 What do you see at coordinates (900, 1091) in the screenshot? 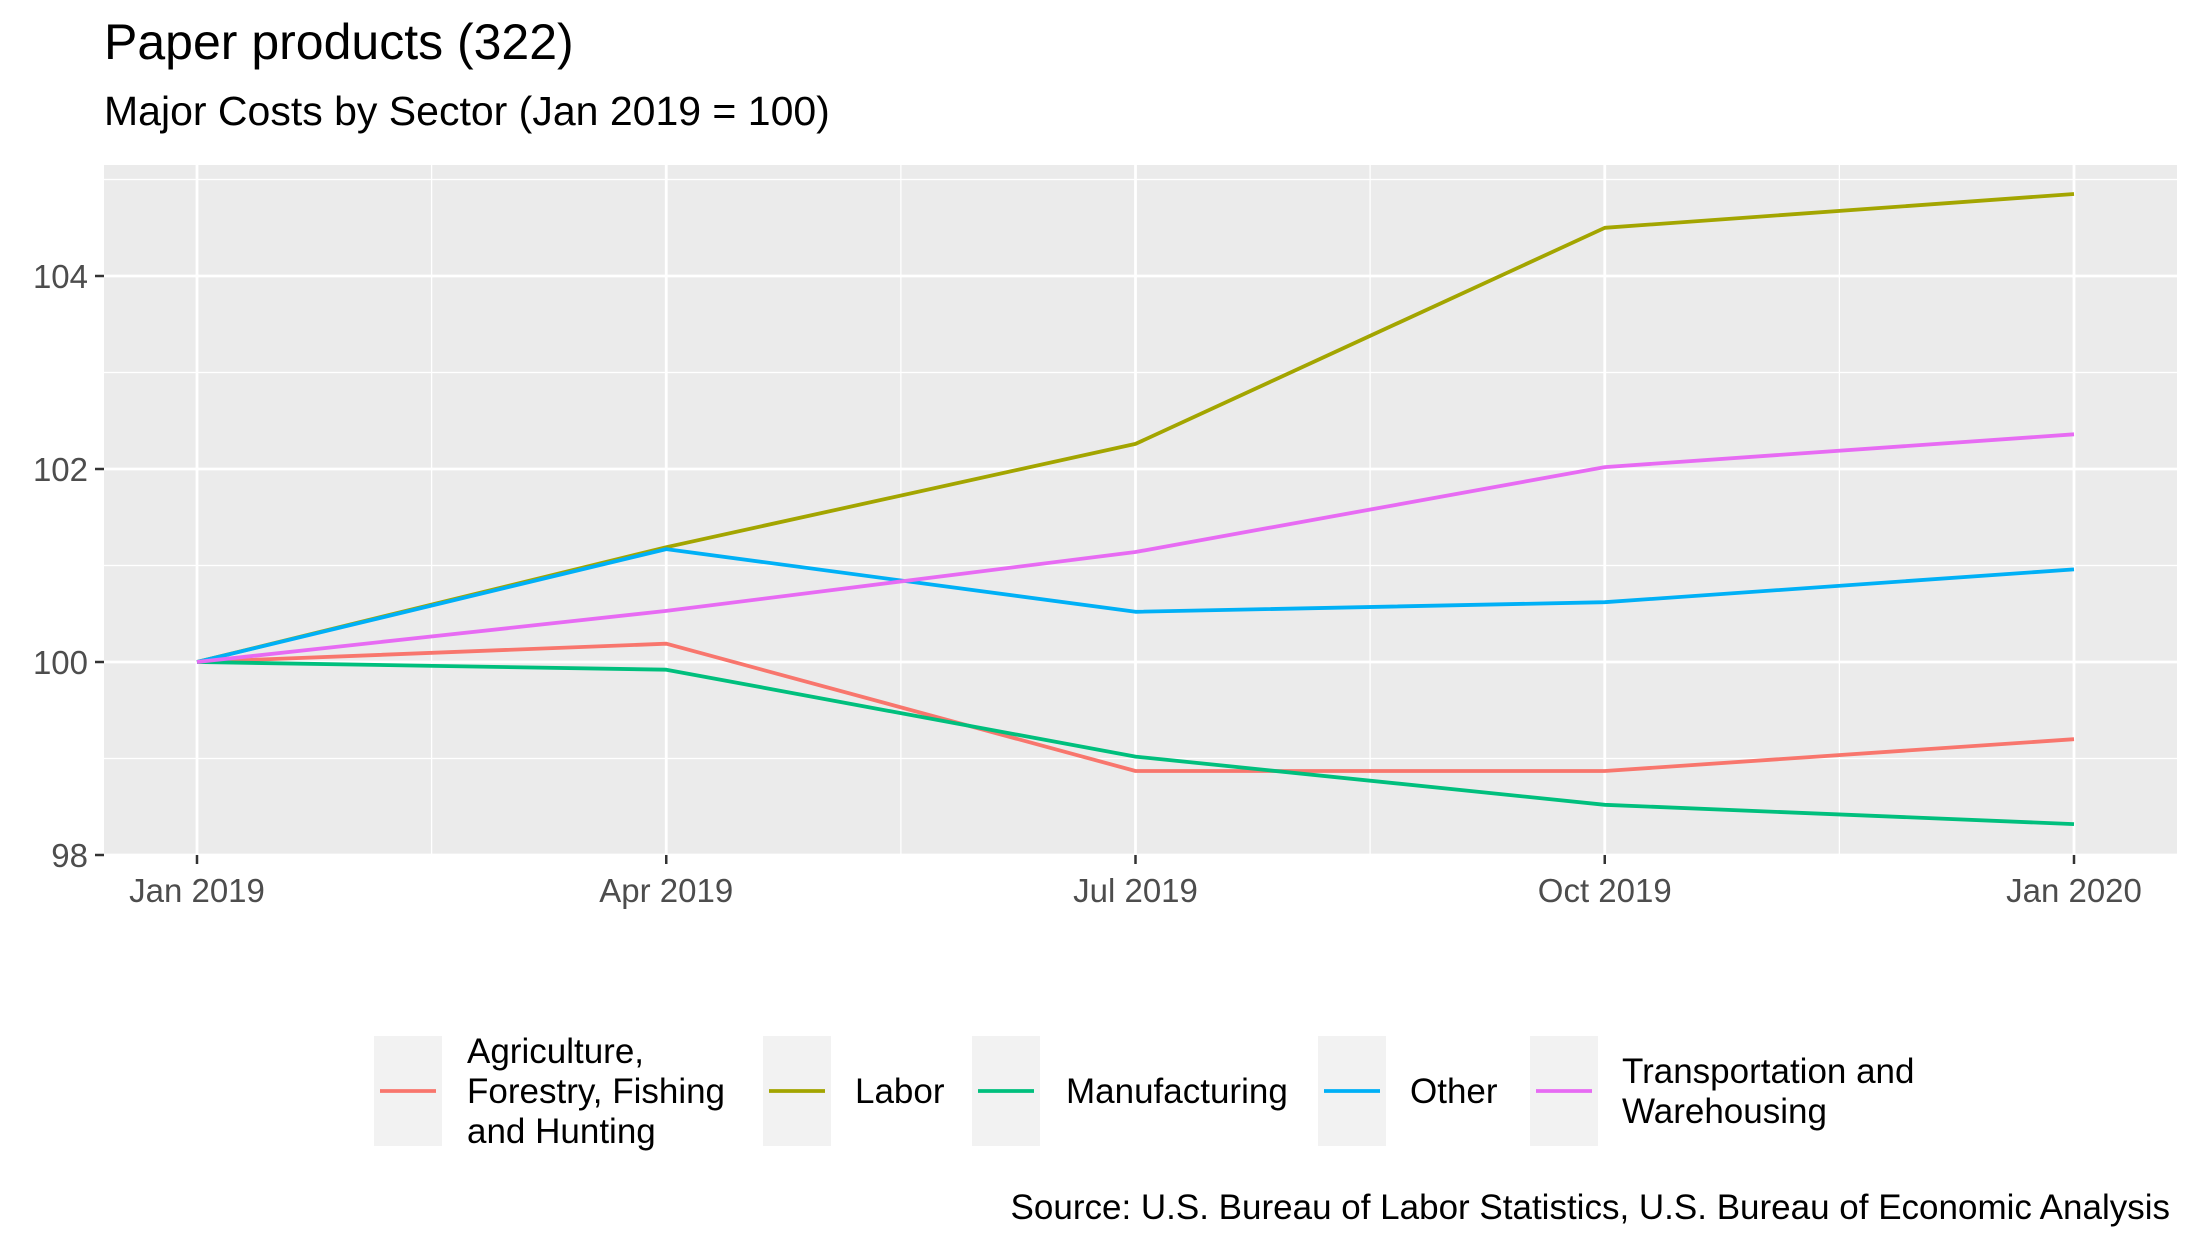
I see `legend-label: Labor` at bounding box center [900, 1091].